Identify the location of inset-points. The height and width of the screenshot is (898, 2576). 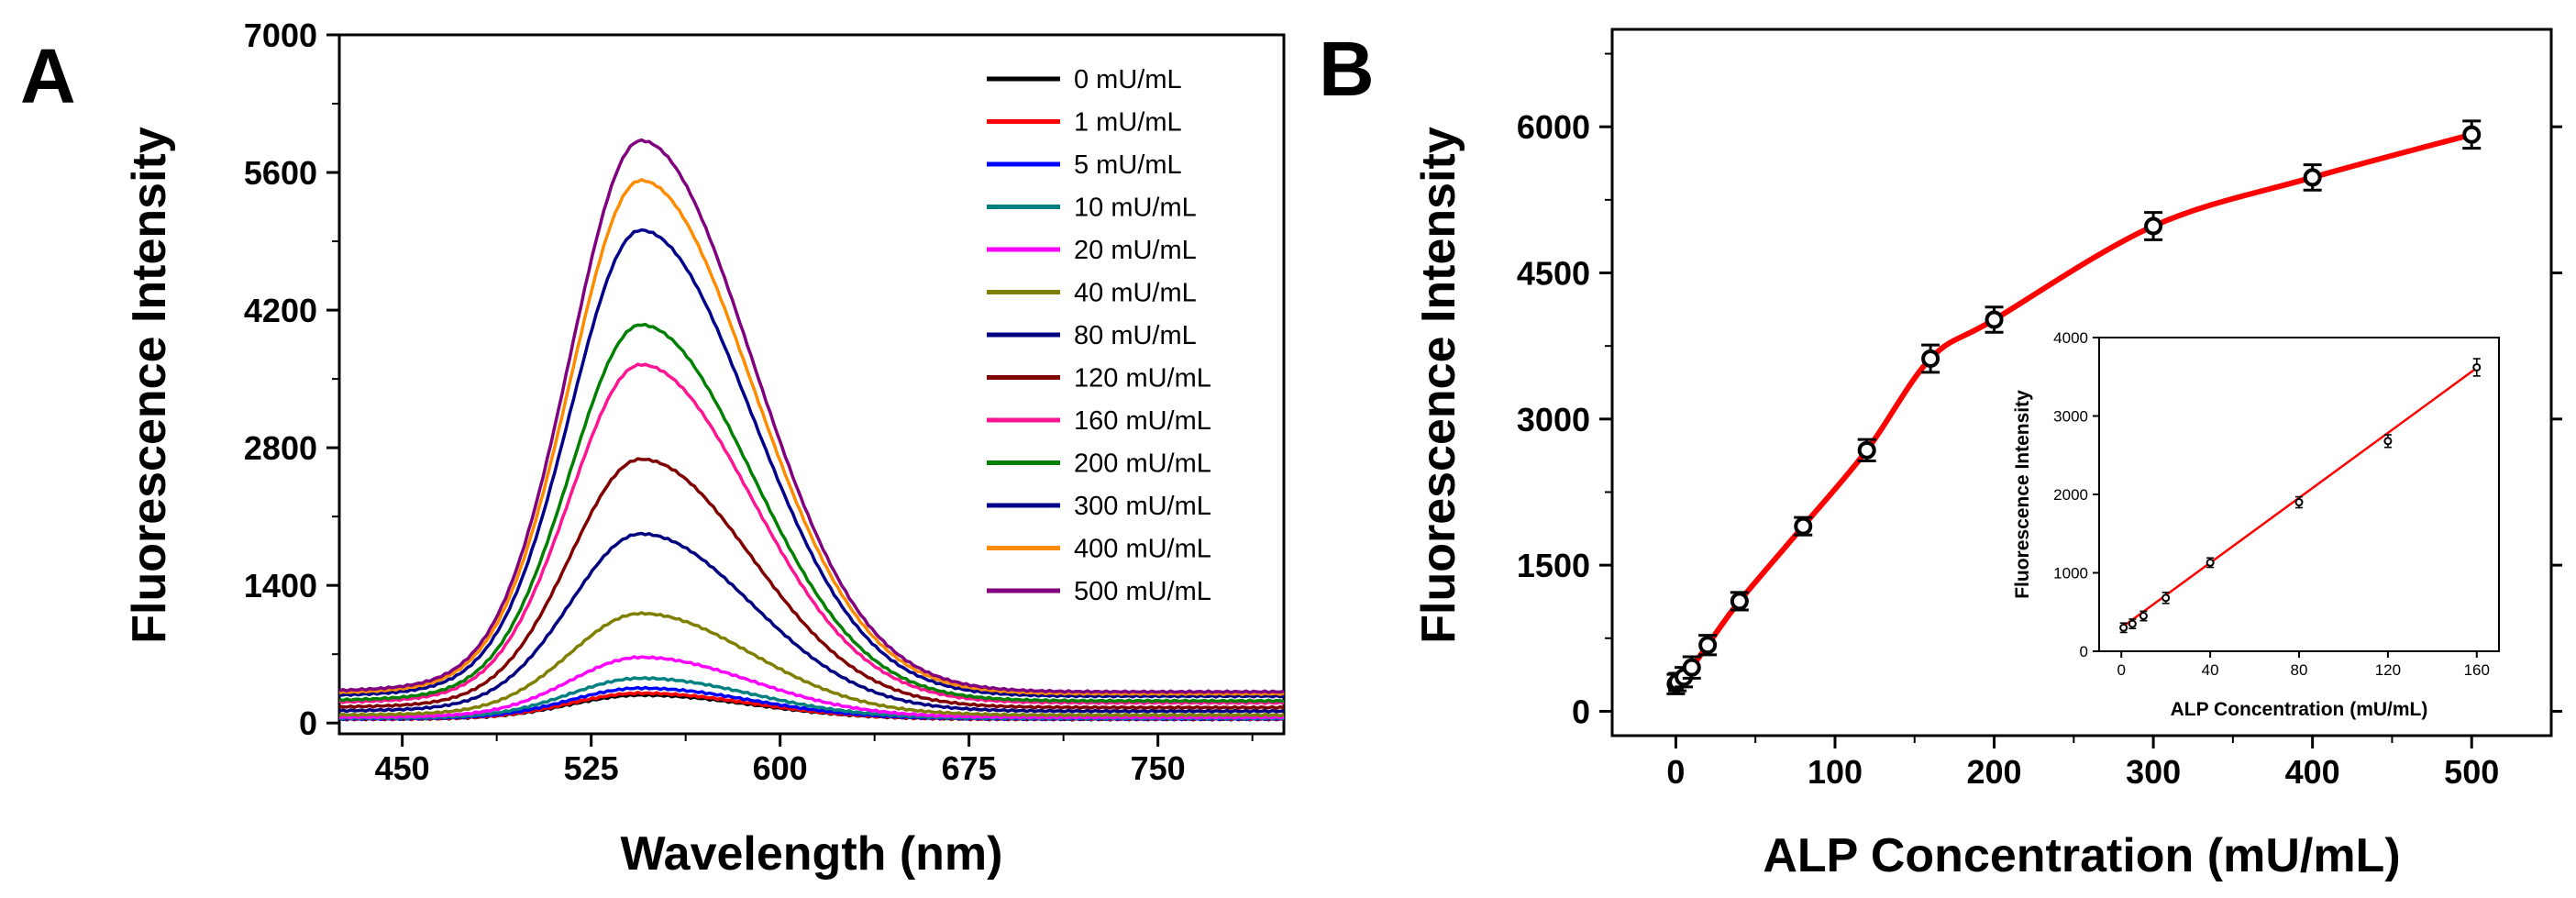
(2300, 496).